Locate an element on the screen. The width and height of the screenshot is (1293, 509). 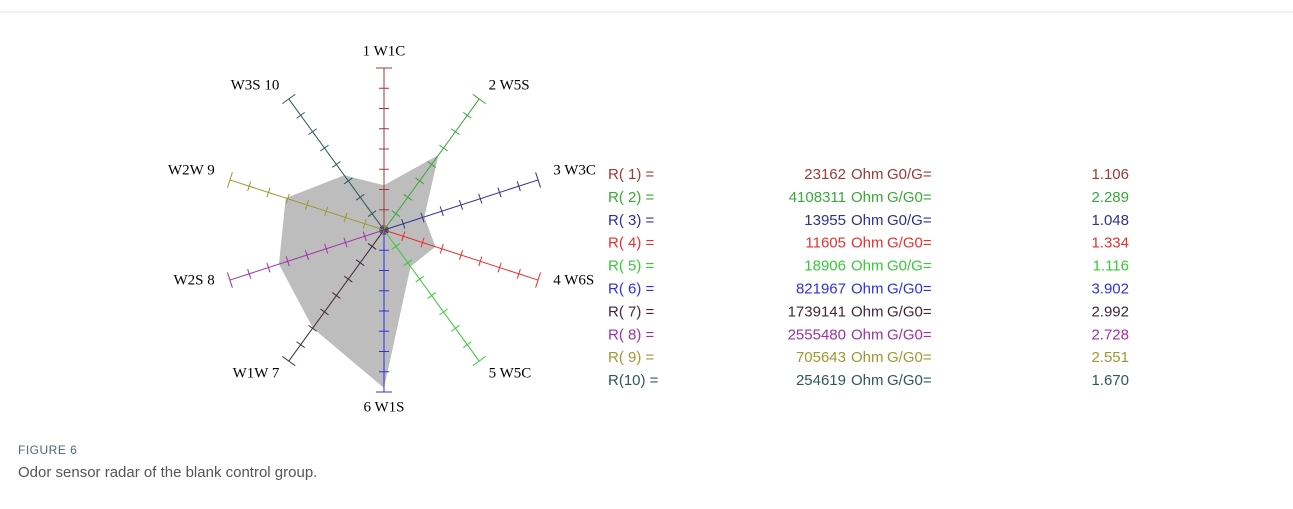
ratio-value: 1.116 is located at coordinates (1111, 266).